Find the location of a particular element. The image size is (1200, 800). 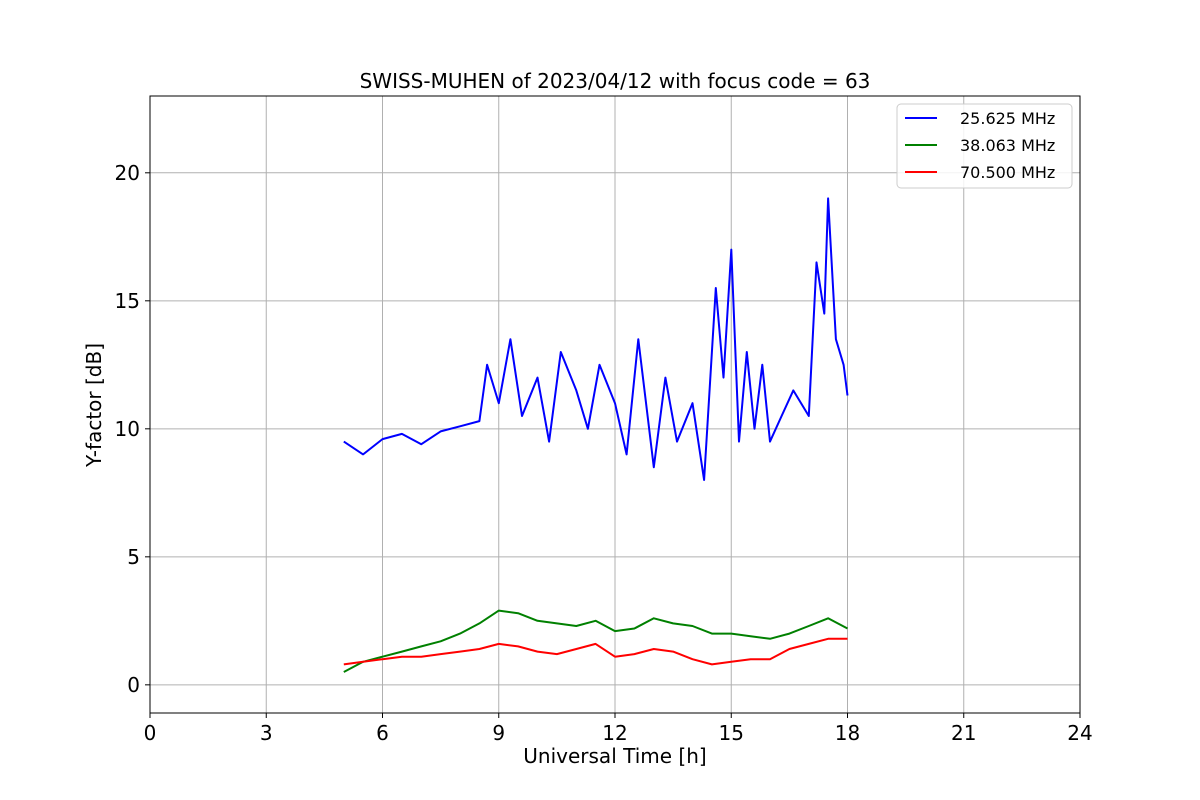

x-tick-label: 21 is located at coordinates (963, 733).